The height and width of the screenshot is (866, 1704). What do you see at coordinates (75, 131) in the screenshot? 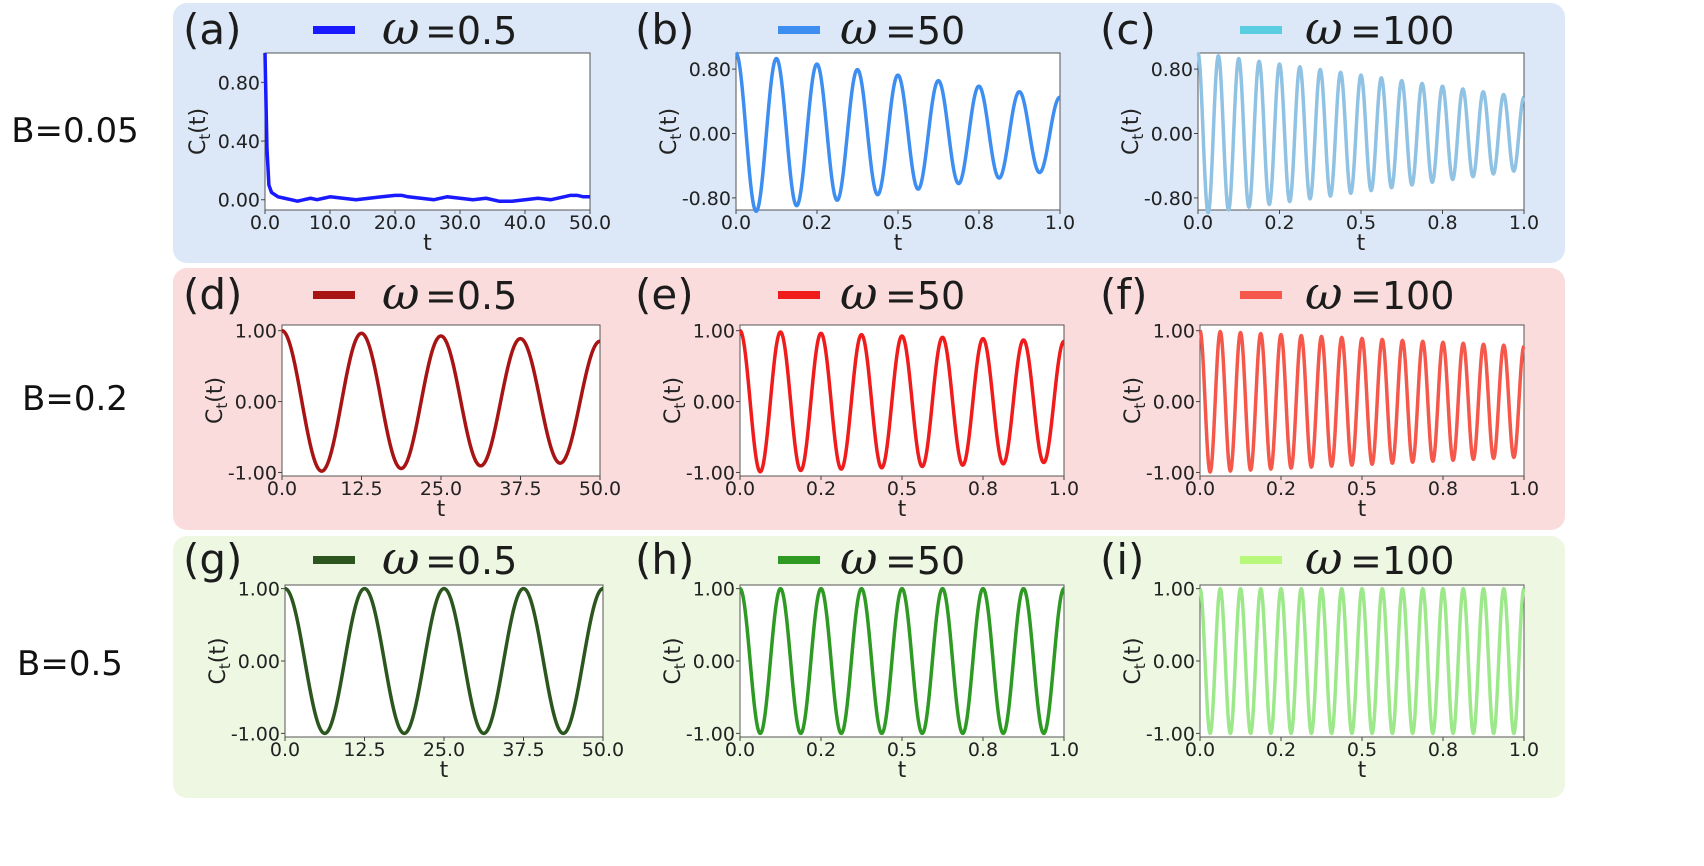
I see `row-label-0: B=0.05` at bounding box center [75, 131].